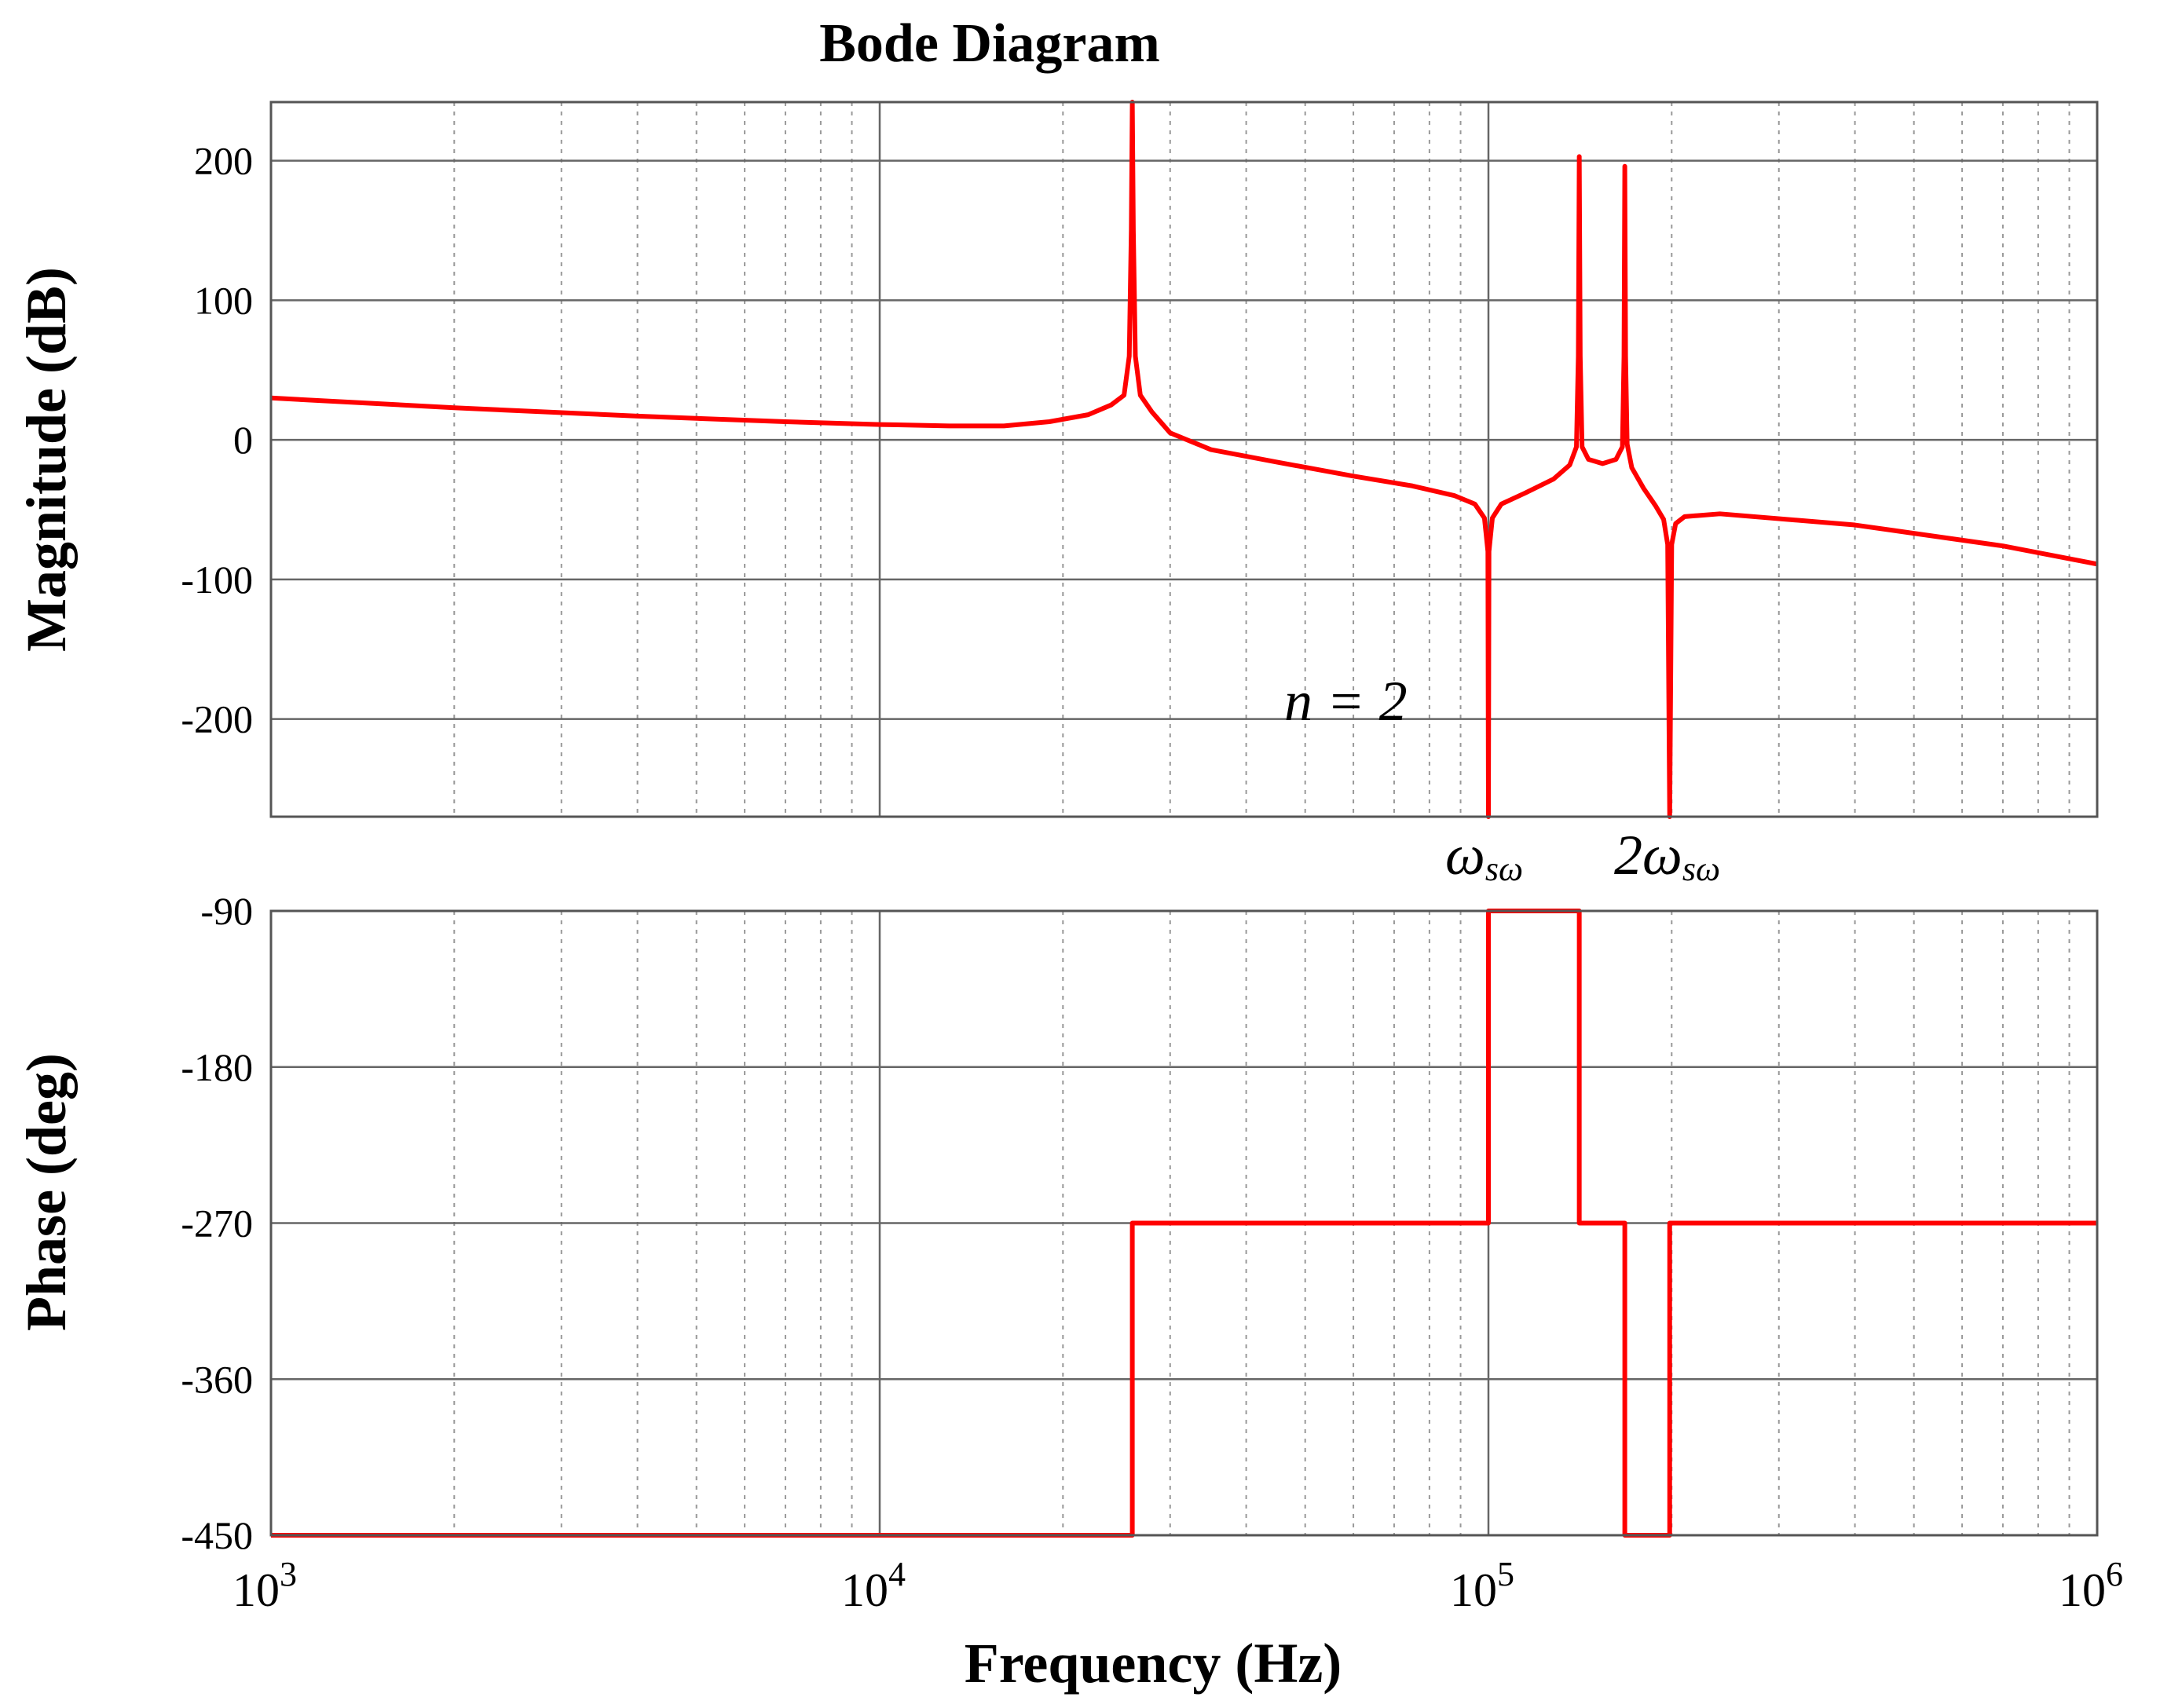 This screenshot has height=1708, width=2160. What do you see at coordinates (989, 43) in the screenshot?
I see `chart-title: Bode Diagram` at bounding box center [989, 43].